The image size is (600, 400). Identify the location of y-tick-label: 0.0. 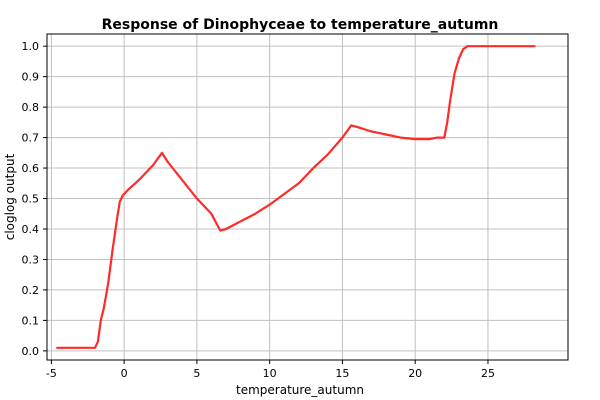
(31, 351).